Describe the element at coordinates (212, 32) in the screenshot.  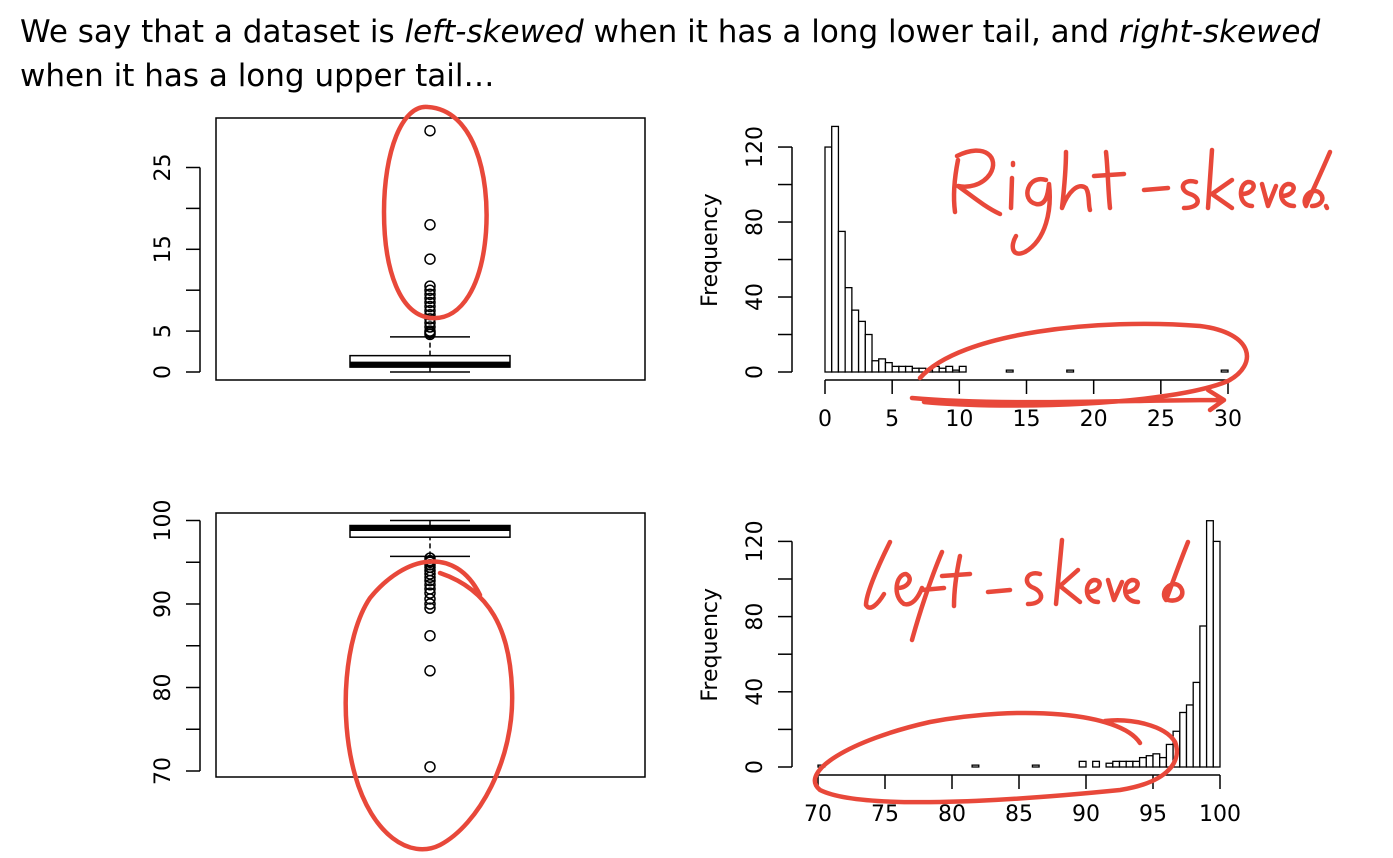
I see `text-line-1-part-1: We say that a dataset is` at that location.